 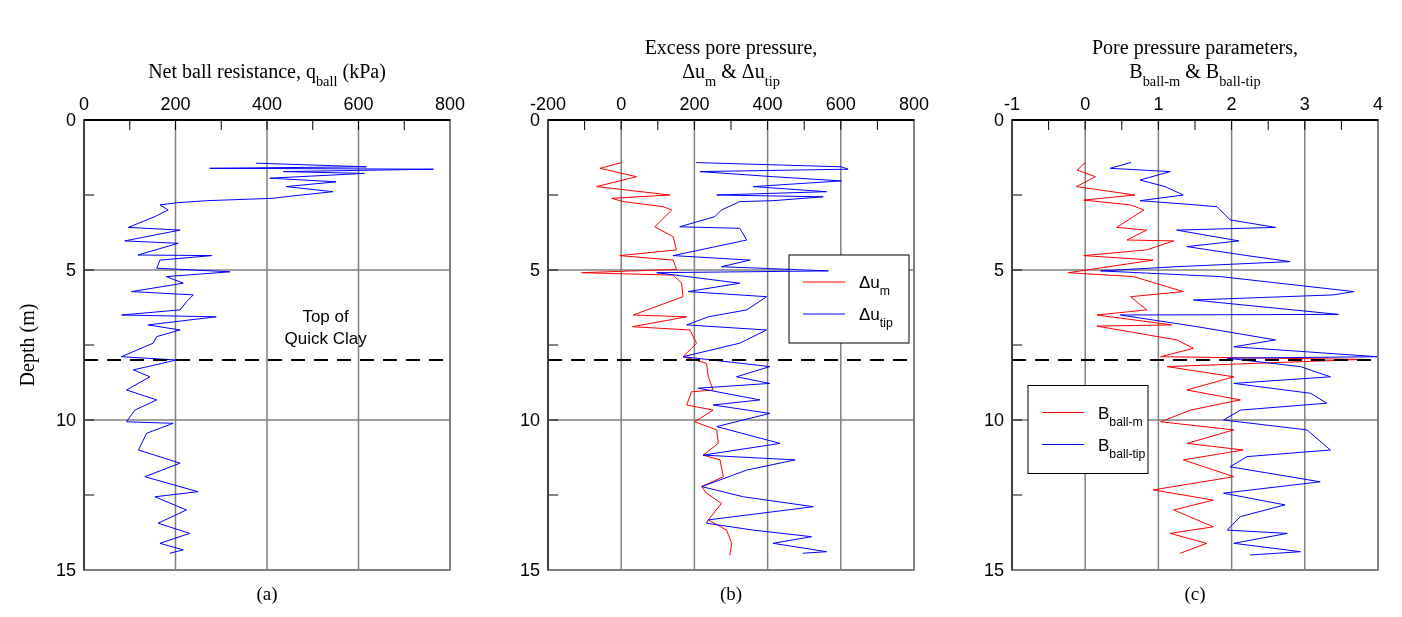 I want to click on legend-label: Δu$_{m}$, so click(x=875, y=285).